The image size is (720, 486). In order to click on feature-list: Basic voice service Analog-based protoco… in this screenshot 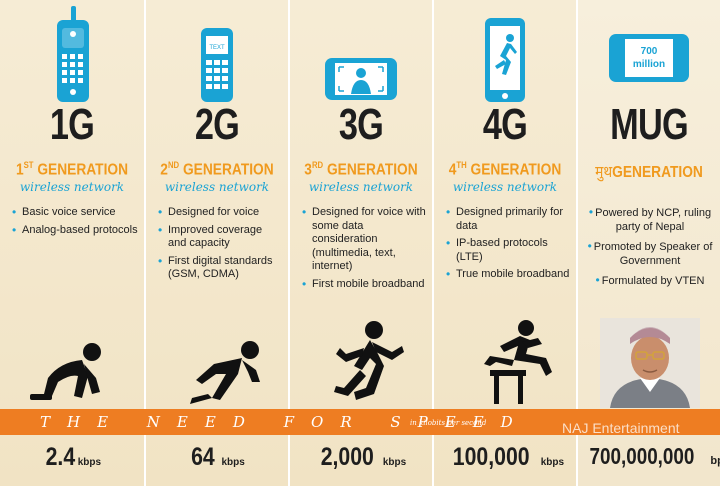, I will do `click(75, 223)`.